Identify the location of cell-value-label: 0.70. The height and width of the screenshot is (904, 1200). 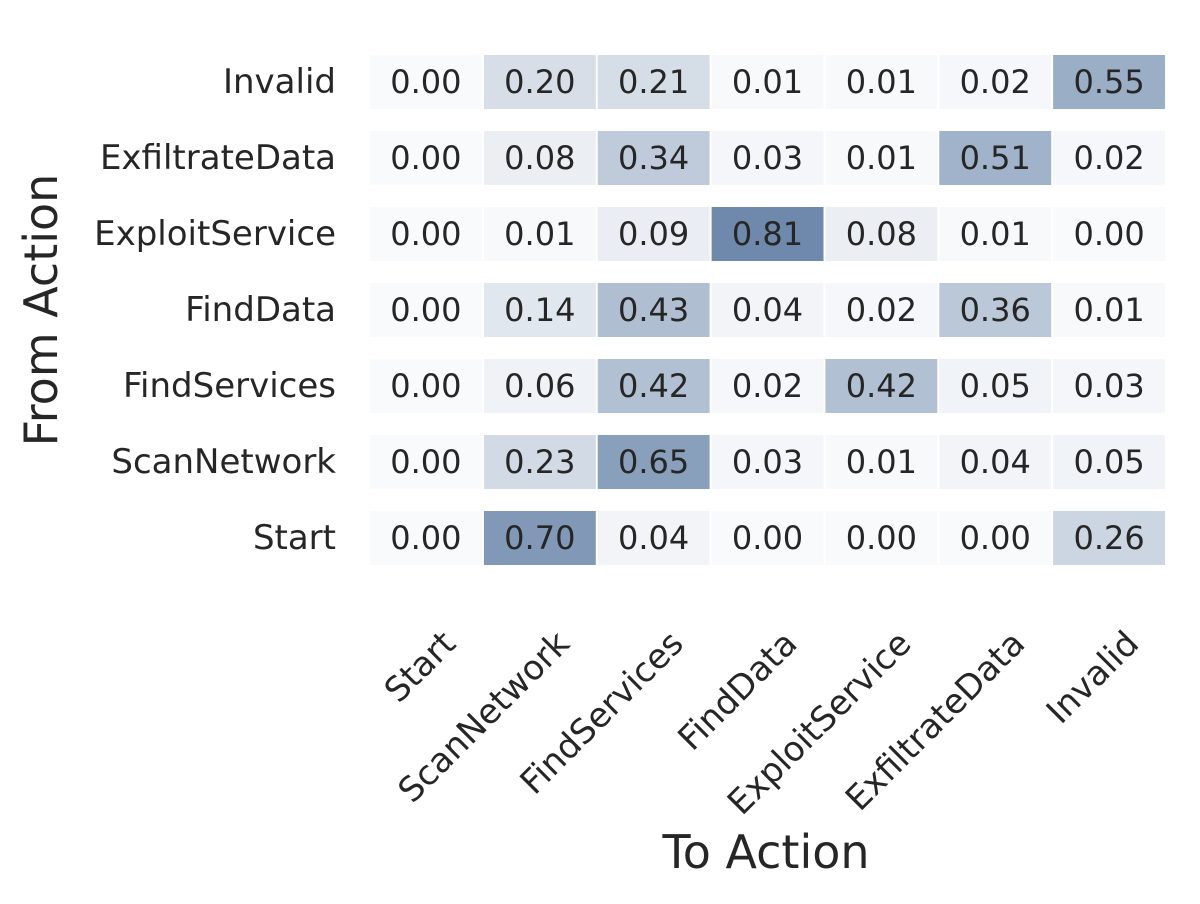
(539, 538).